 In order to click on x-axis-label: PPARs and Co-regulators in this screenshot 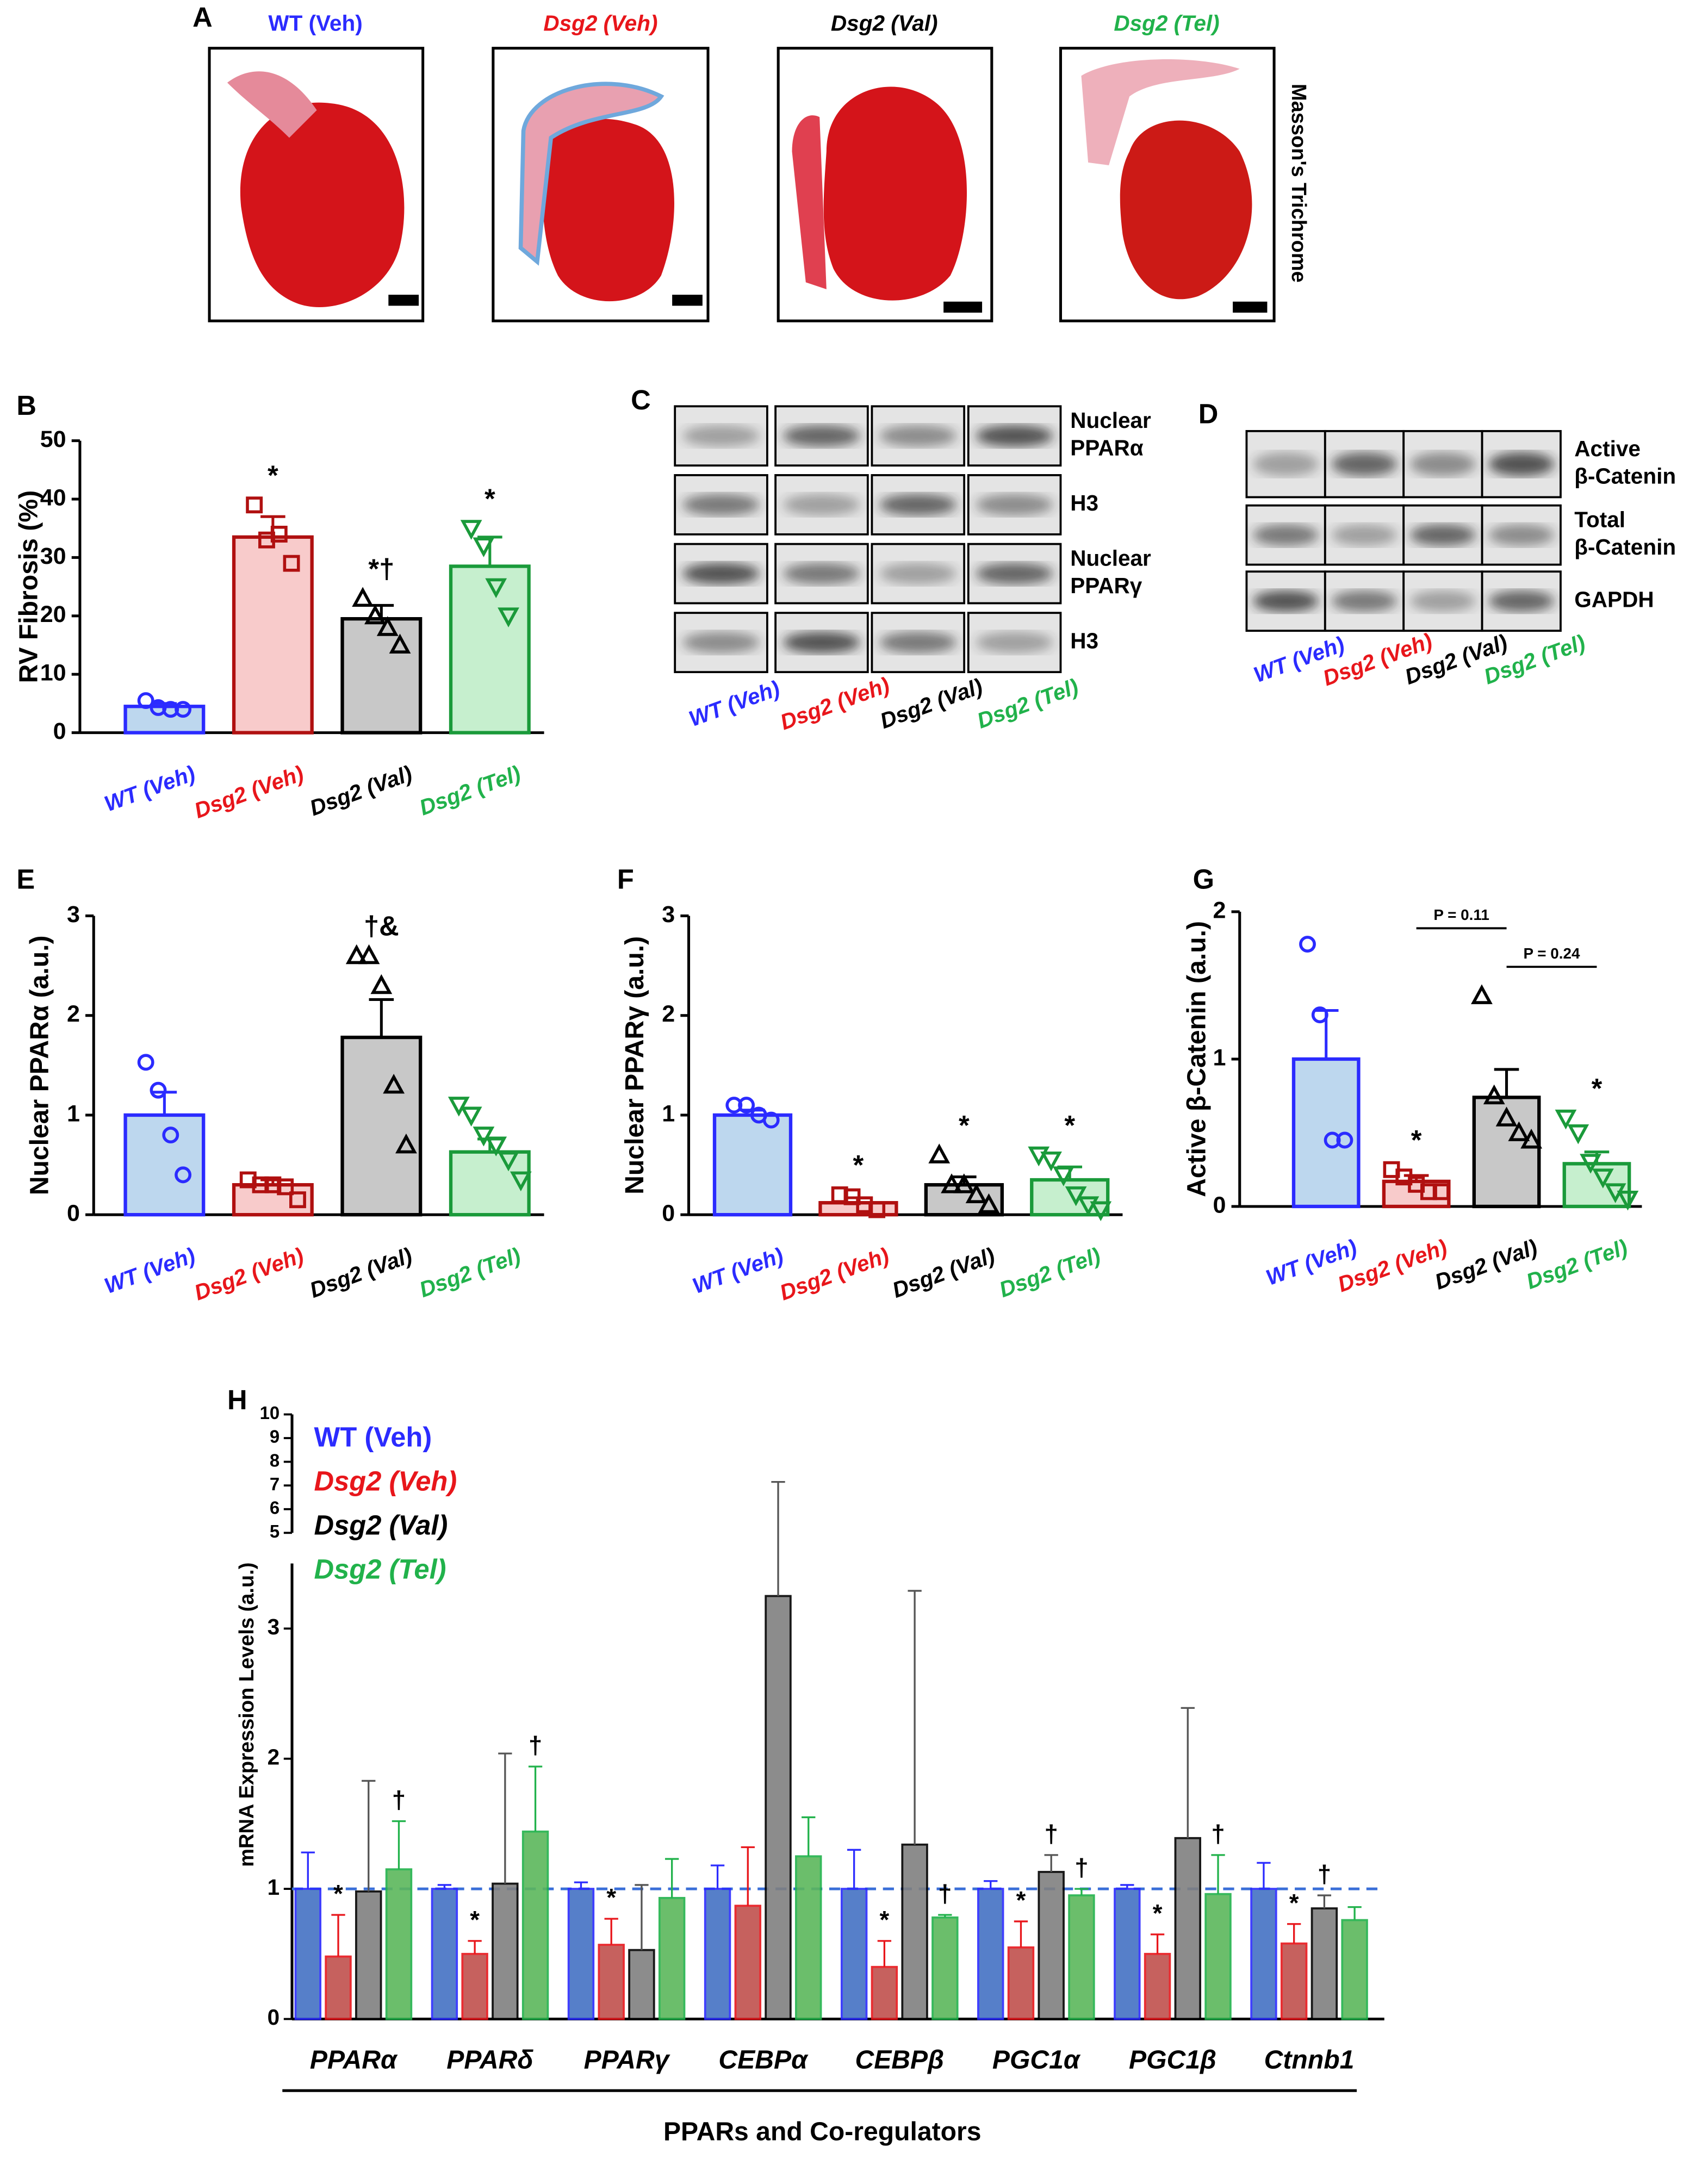, I will do `click(822, 2131)`.